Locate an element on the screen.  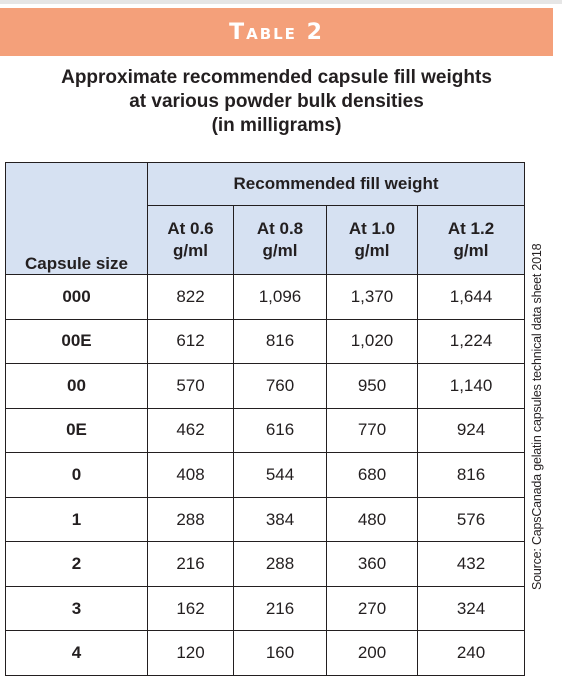
fill-weight-cell: 760 is located at coordinates (280, 386).